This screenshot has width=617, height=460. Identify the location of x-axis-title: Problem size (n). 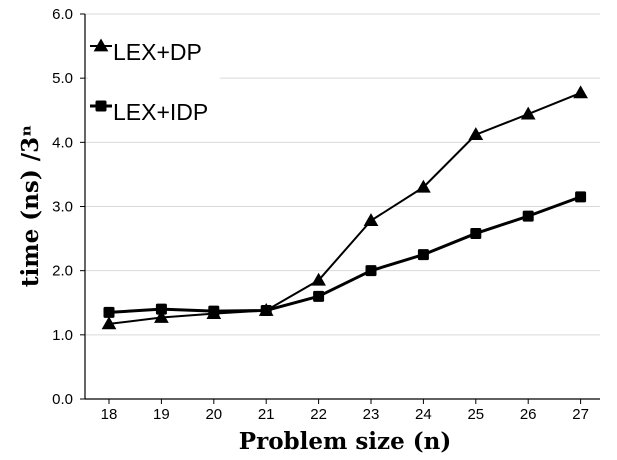
(345, 441).